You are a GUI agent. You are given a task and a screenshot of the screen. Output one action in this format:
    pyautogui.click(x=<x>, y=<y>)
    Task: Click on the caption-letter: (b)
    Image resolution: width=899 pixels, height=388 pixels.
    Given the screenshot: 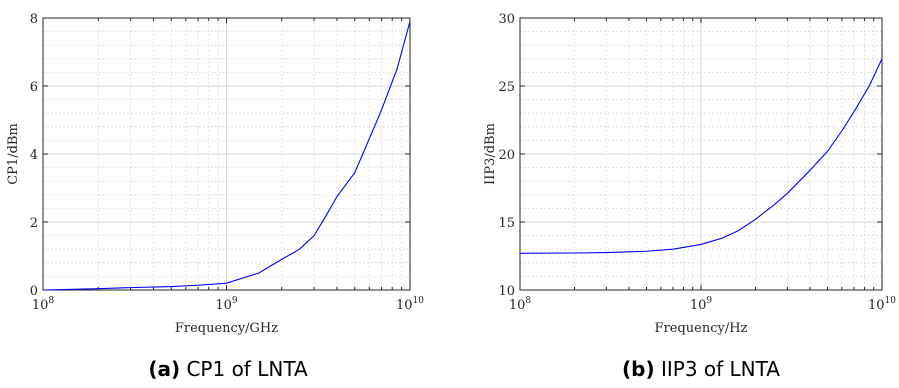 What is the action you would take?
    pyautogui.click(x=638, y=369)
    